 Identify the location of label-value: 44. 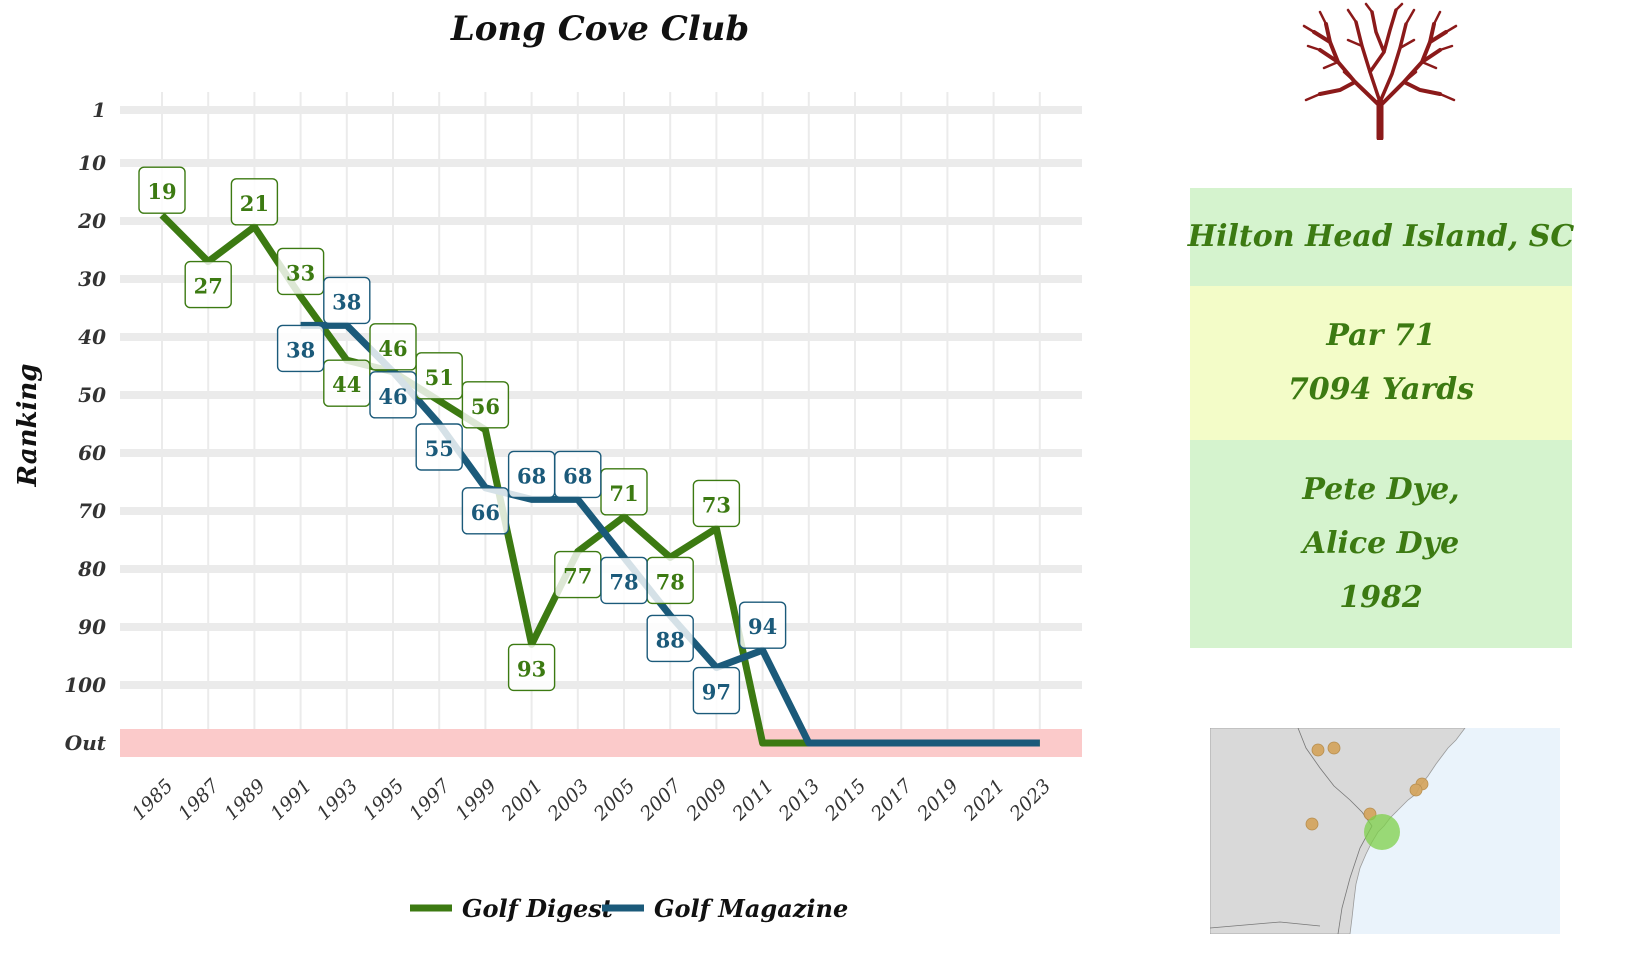
(346, 384).